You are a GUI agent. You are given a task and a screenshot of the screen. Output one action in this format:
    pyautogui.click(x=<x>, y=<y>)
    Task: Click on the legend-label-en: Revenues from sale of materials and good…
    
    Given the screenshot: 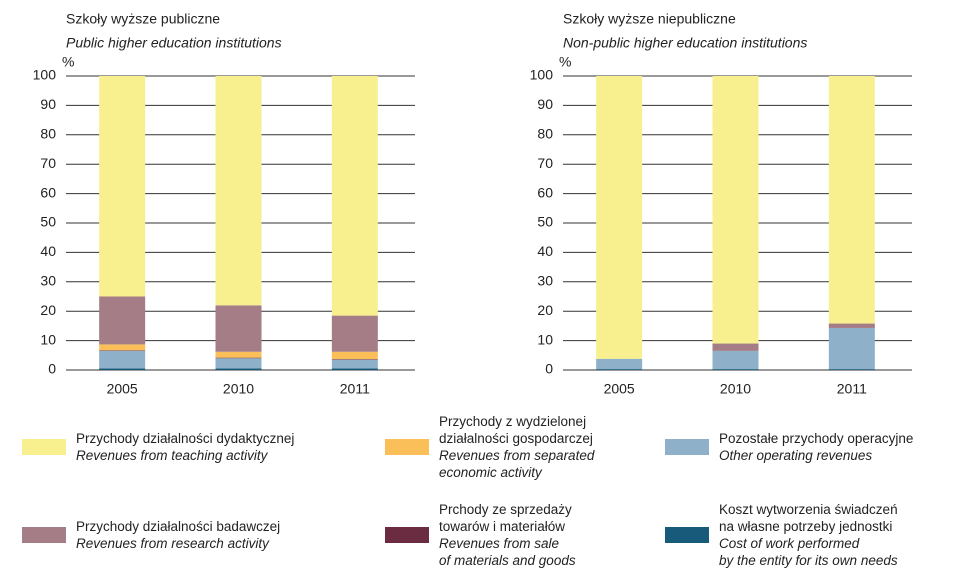 What is the action you would take?
    pyautogui.click(x=507, y=552)
    